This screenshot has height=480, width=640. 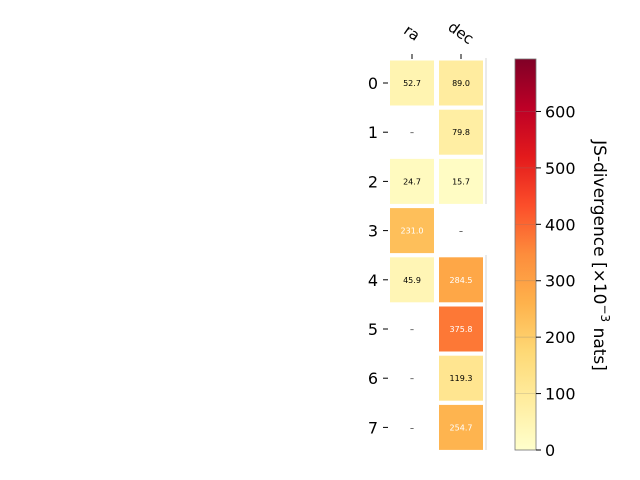 What do you see at coordinates (373, 378) in the screenshot?
I see `y-tick-label: 6` at bounding box center [373, 378].